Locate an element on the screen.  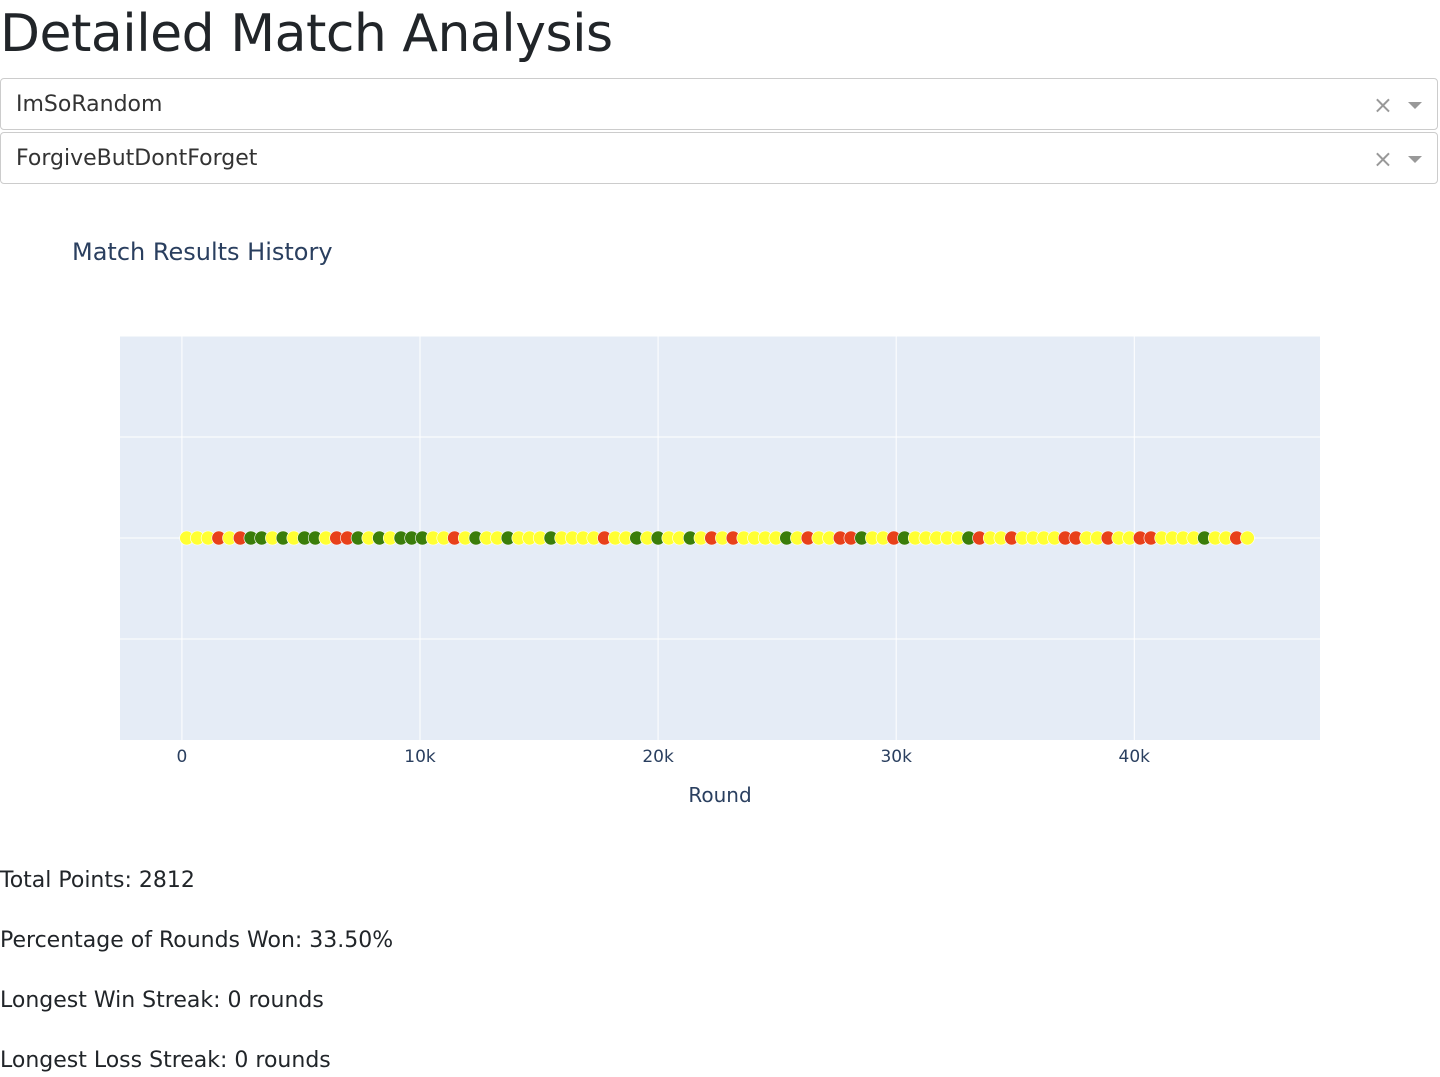
x-tick-label: 30k is located at coordinates (896, 757).